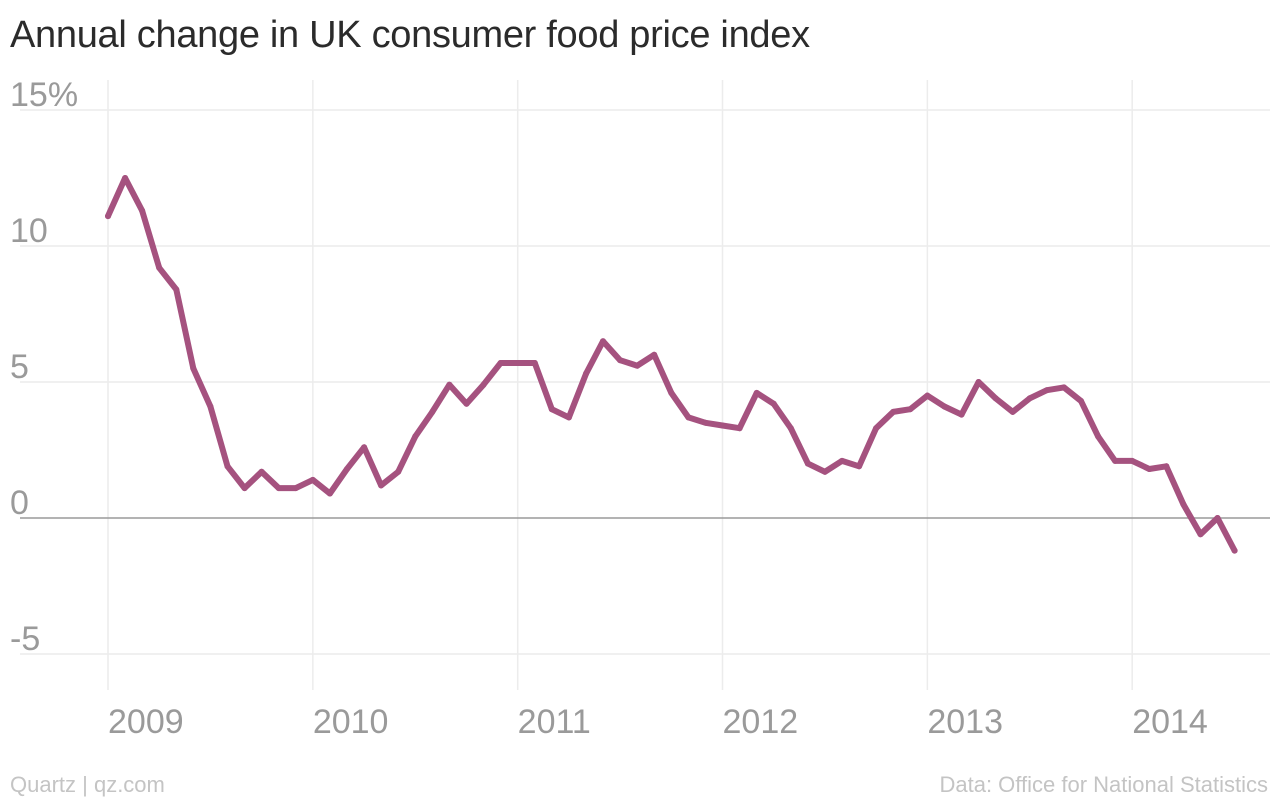  Describe the element at coordinates (761, 722) in the screenshot. I see `x-tick-label: 2012` at that location.